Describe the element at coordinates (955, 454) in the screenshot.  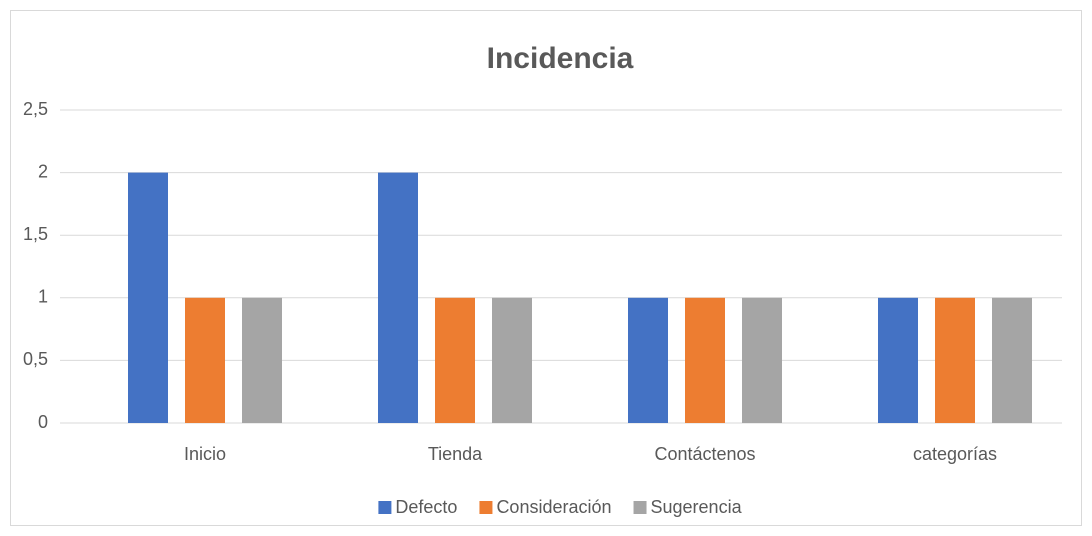
I see `x-tick-label: categorías` at that location.